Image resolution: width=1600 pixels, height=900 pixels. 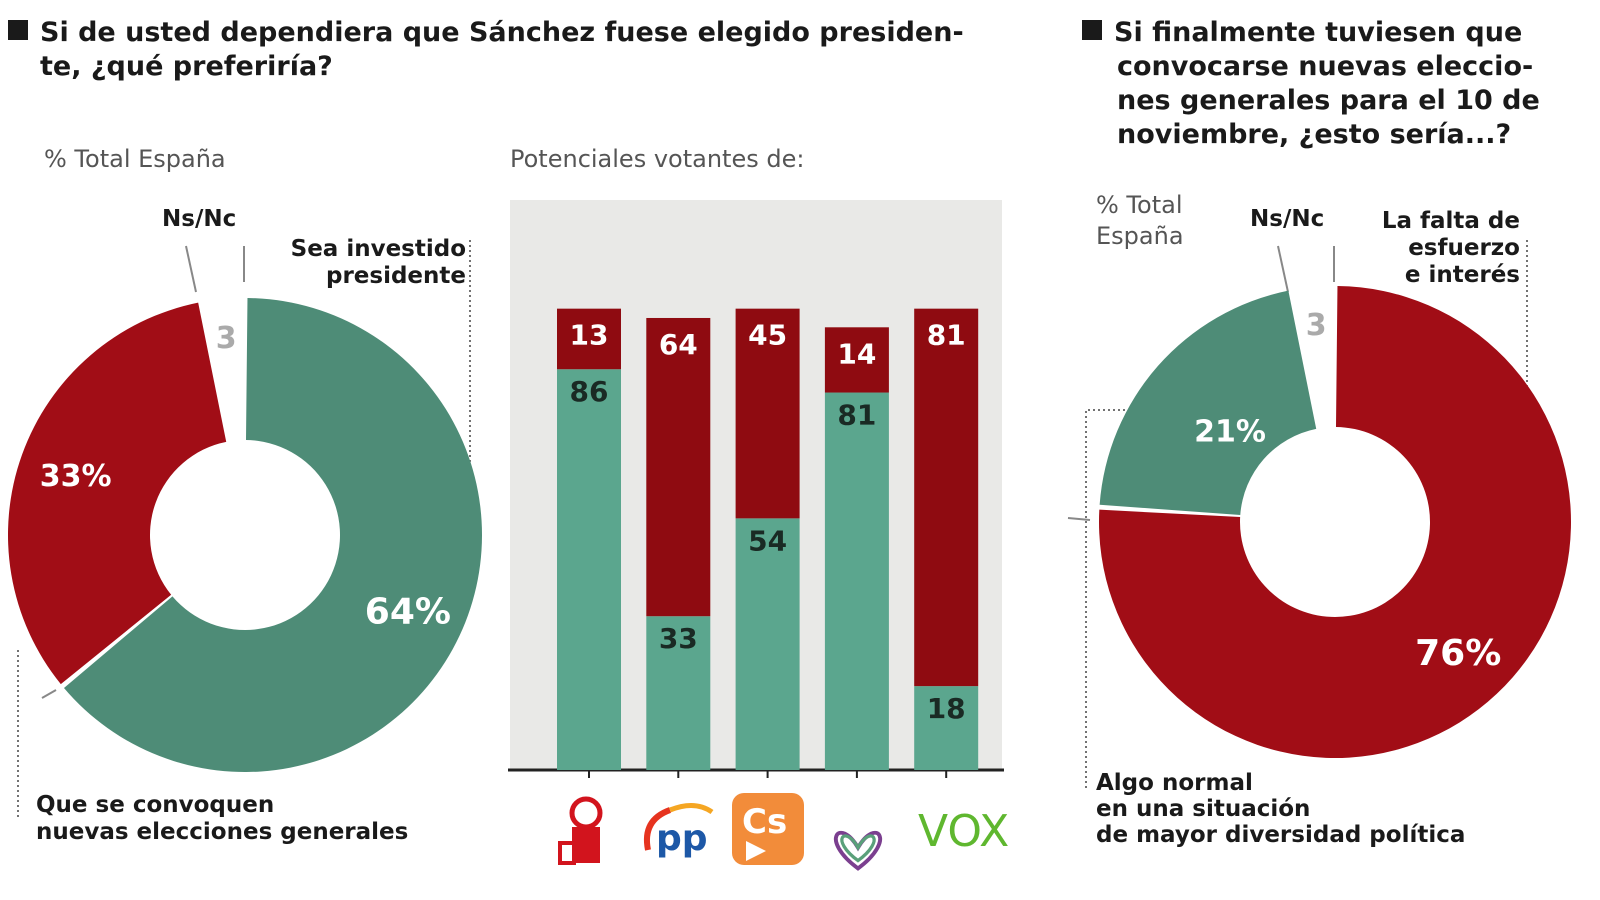 What do you see at coordinates (1174, 783) in the screenshot?
I see `label-line: Algo normal` at bounding box center [1174, 783].